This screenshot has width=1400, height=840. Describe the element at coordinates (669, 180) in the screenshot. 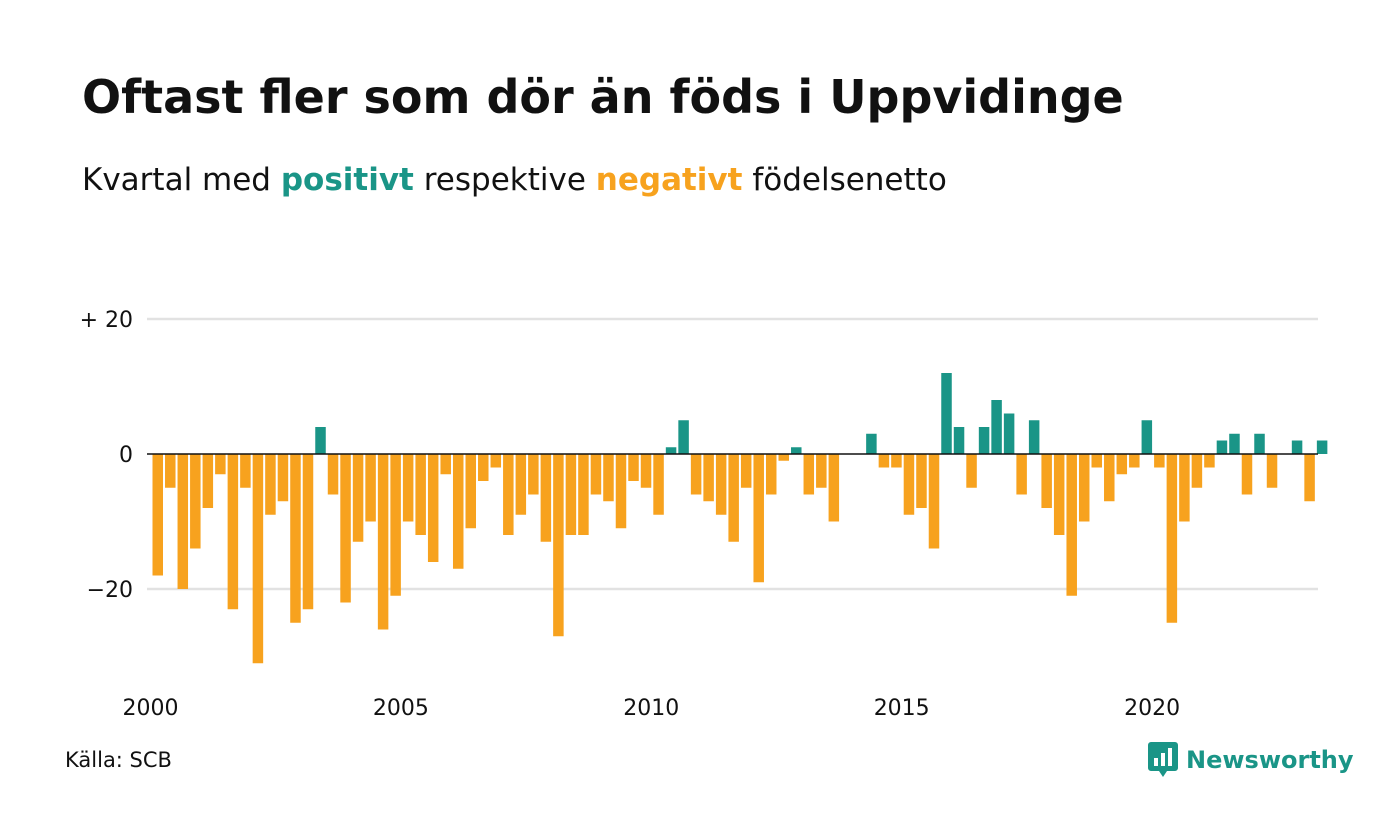

I see `subtitle-negative: negativt` at that location.